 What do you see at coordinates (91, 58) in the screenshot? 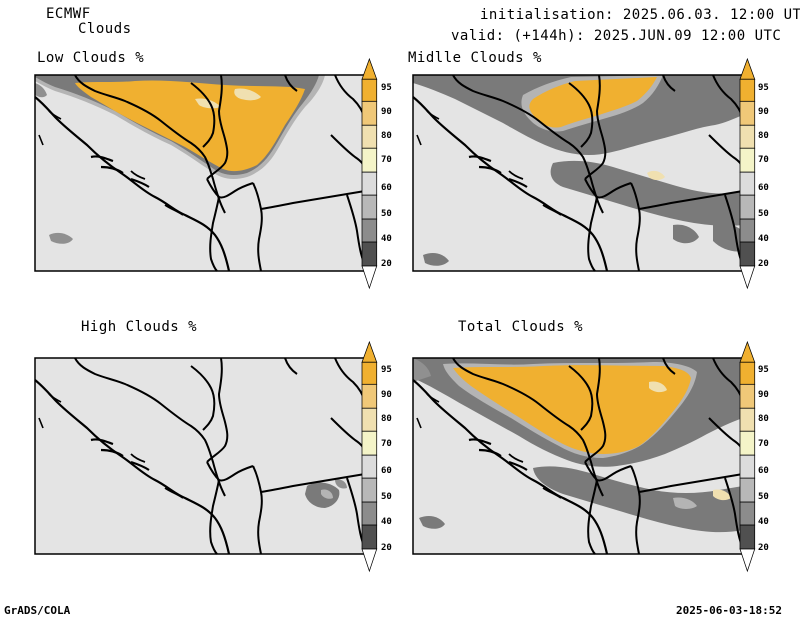
I see `panel-title-low: Low Clouds %` at bounding box center [91, 58].